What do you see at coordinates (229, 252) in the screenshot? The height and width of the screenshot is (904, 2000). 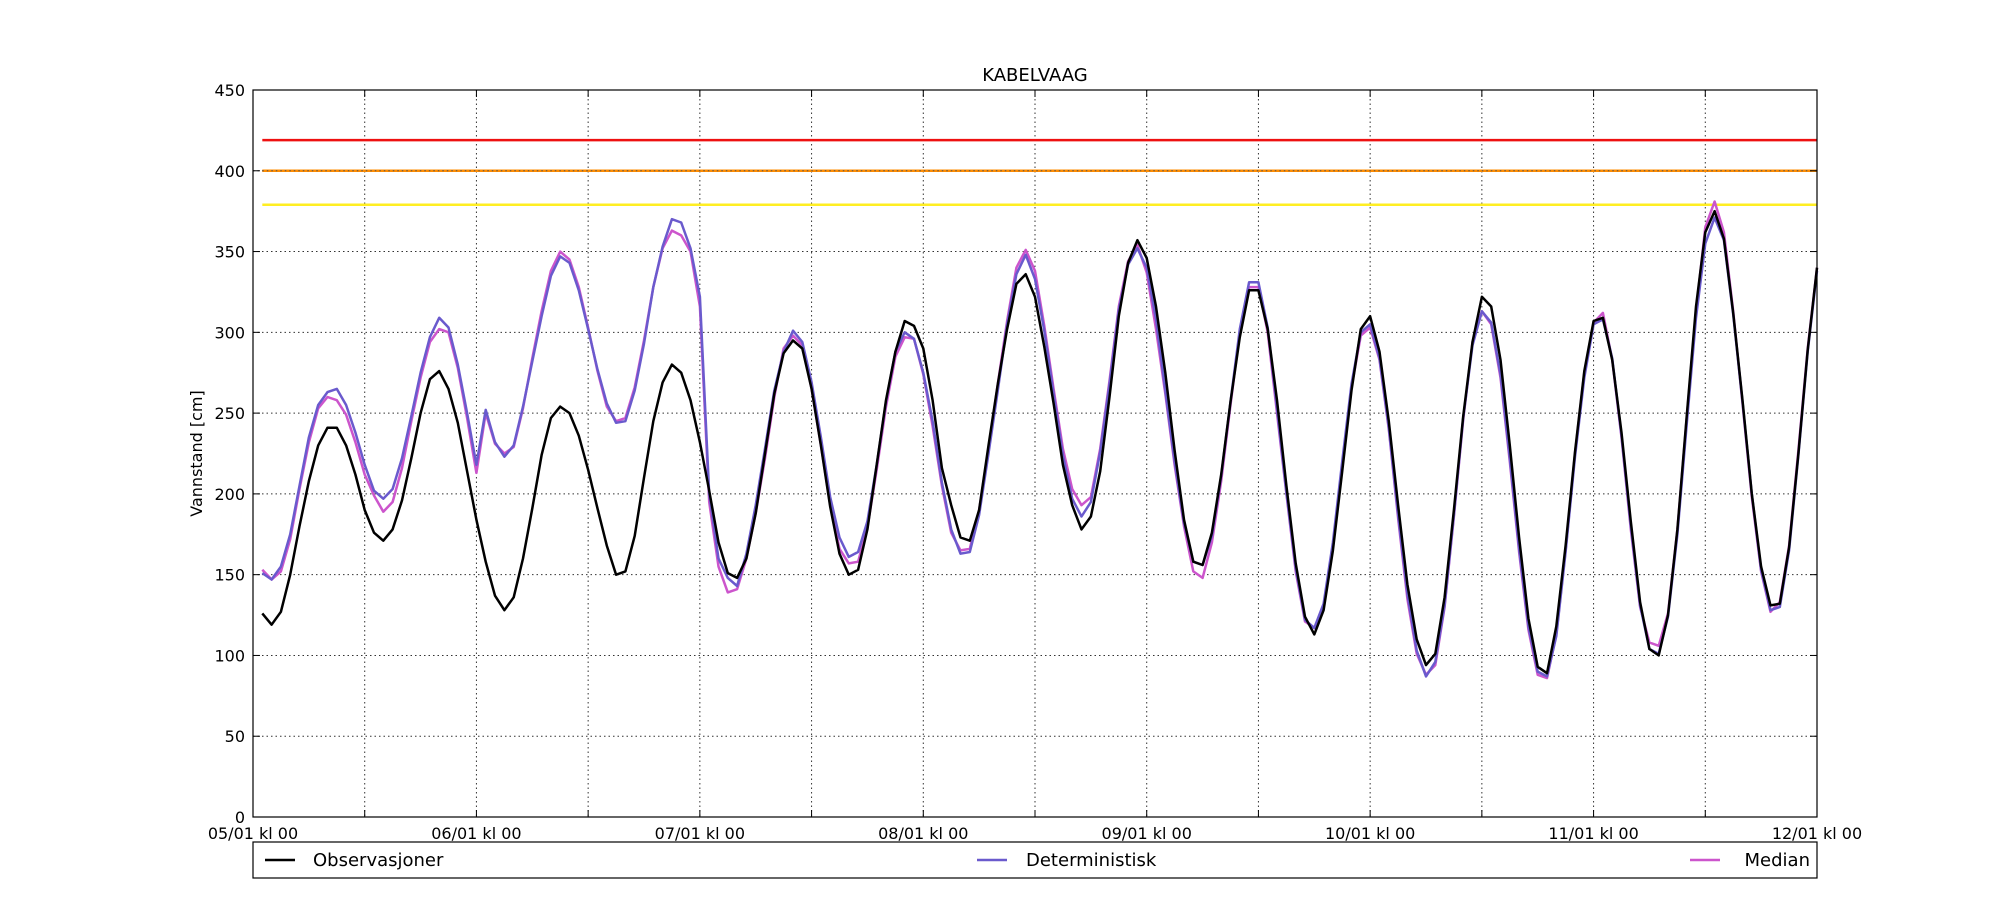 I see `y-tick-label: 350` at bounding box center [229, 252].